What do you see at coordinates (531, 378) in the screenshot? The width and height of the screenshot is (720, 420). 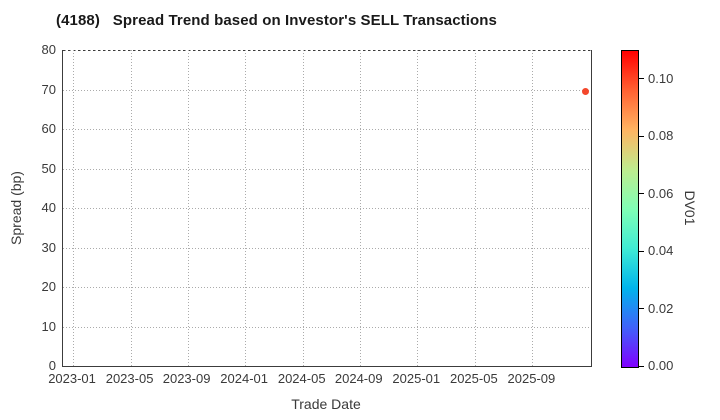 I see `x-tick-label: 2025-09` at bounding box center [531, 378].